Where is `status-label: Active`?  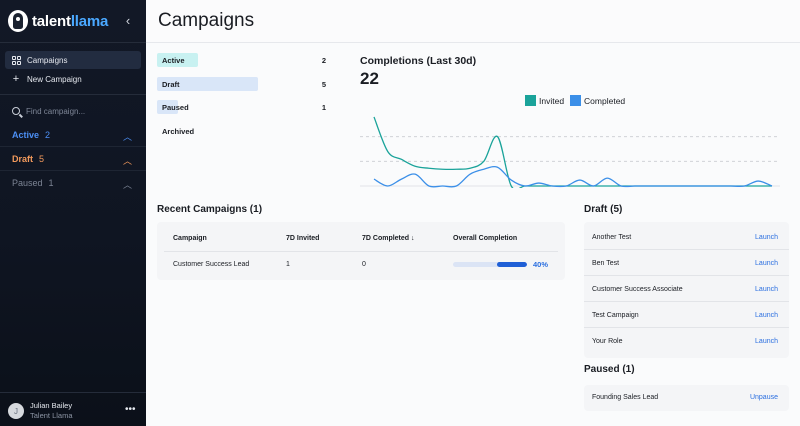
status-label: Active is located at coordinates (173, 60).